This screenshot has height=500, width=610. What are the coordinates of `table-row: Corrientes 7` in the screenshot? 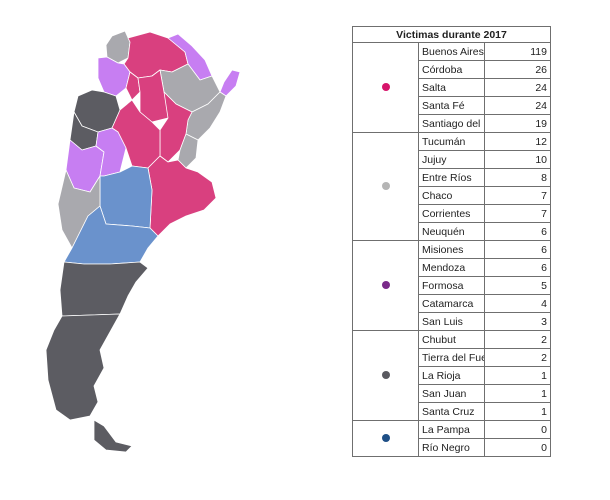 It's located at (452, 213).